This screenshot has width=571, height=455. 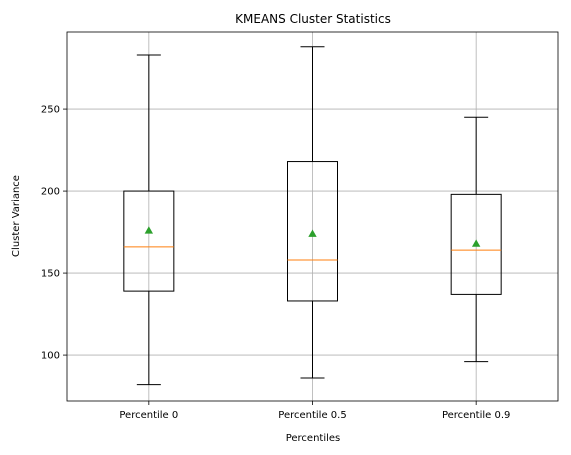 I want to click on y-tick-label: 250, so click(x=50, y=110).